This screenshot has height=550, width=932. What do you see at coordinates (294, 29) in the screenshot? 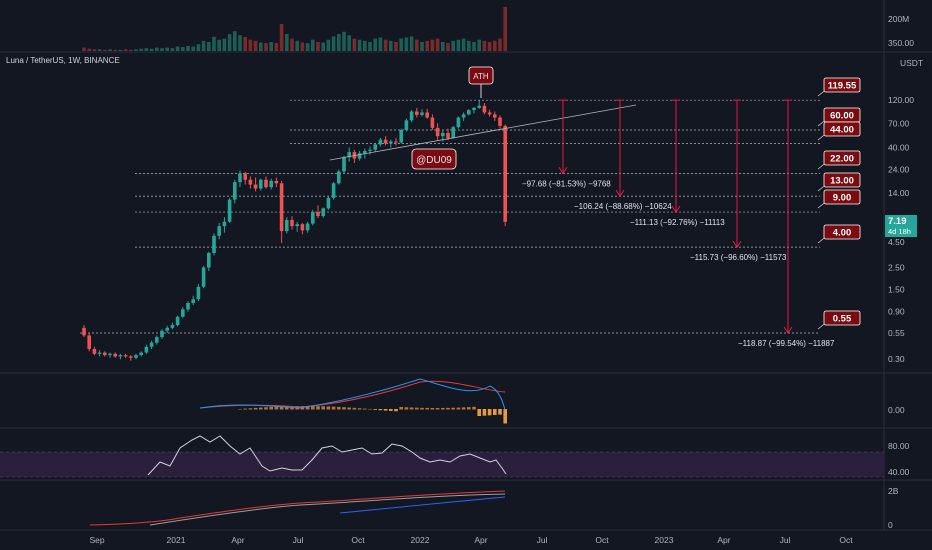
I see `volume-pane` at bounding box center [294, 29].